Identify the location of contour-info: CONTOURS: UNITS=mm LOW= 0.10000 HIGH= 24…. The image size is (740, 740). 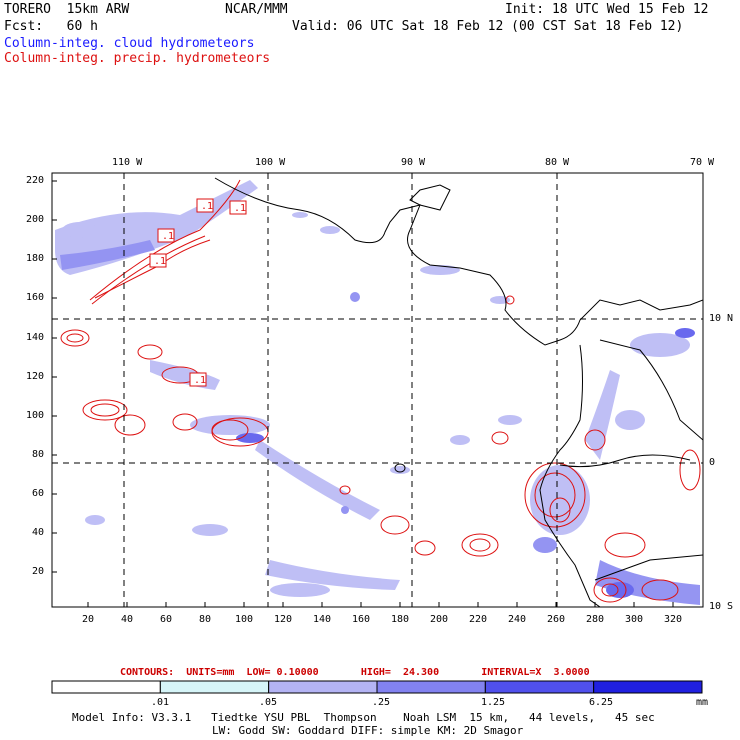
(355, 672).